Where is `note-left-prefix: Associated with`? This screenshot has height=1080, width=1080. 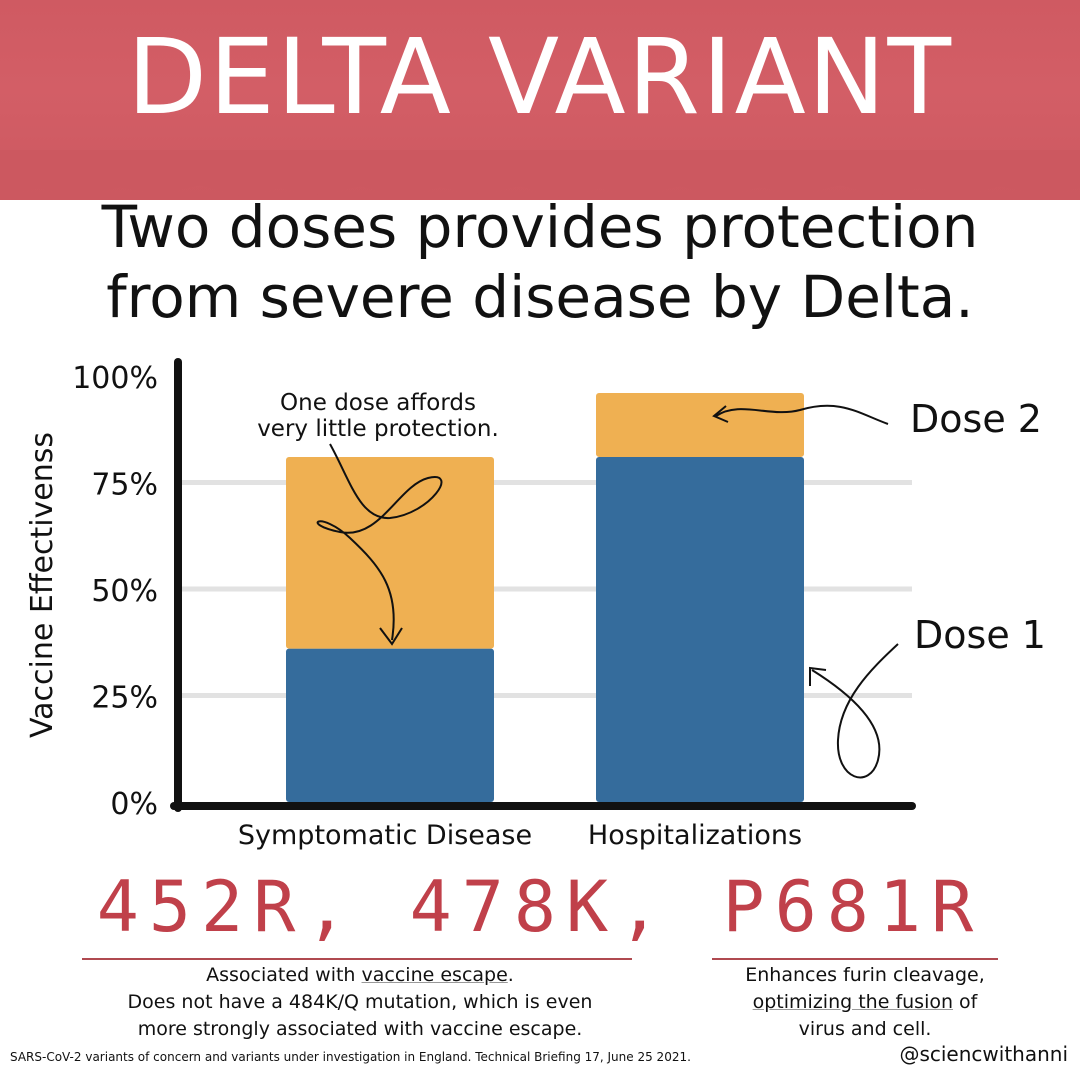 note-left-prefix: Associated with is located at coordinates (284, 975).